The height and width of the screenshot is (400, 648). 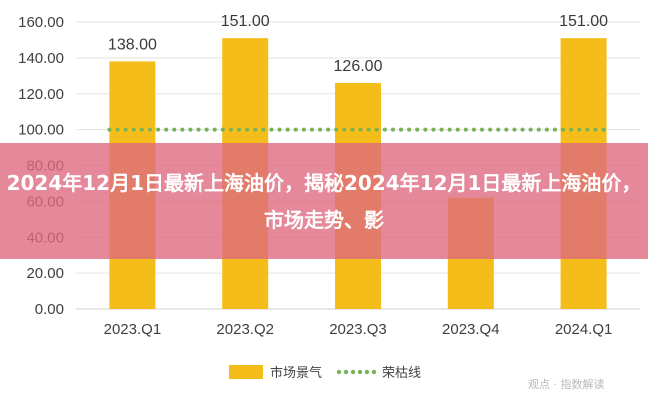 I want to click on data-label: 138.00, so click(x=132, y=44).